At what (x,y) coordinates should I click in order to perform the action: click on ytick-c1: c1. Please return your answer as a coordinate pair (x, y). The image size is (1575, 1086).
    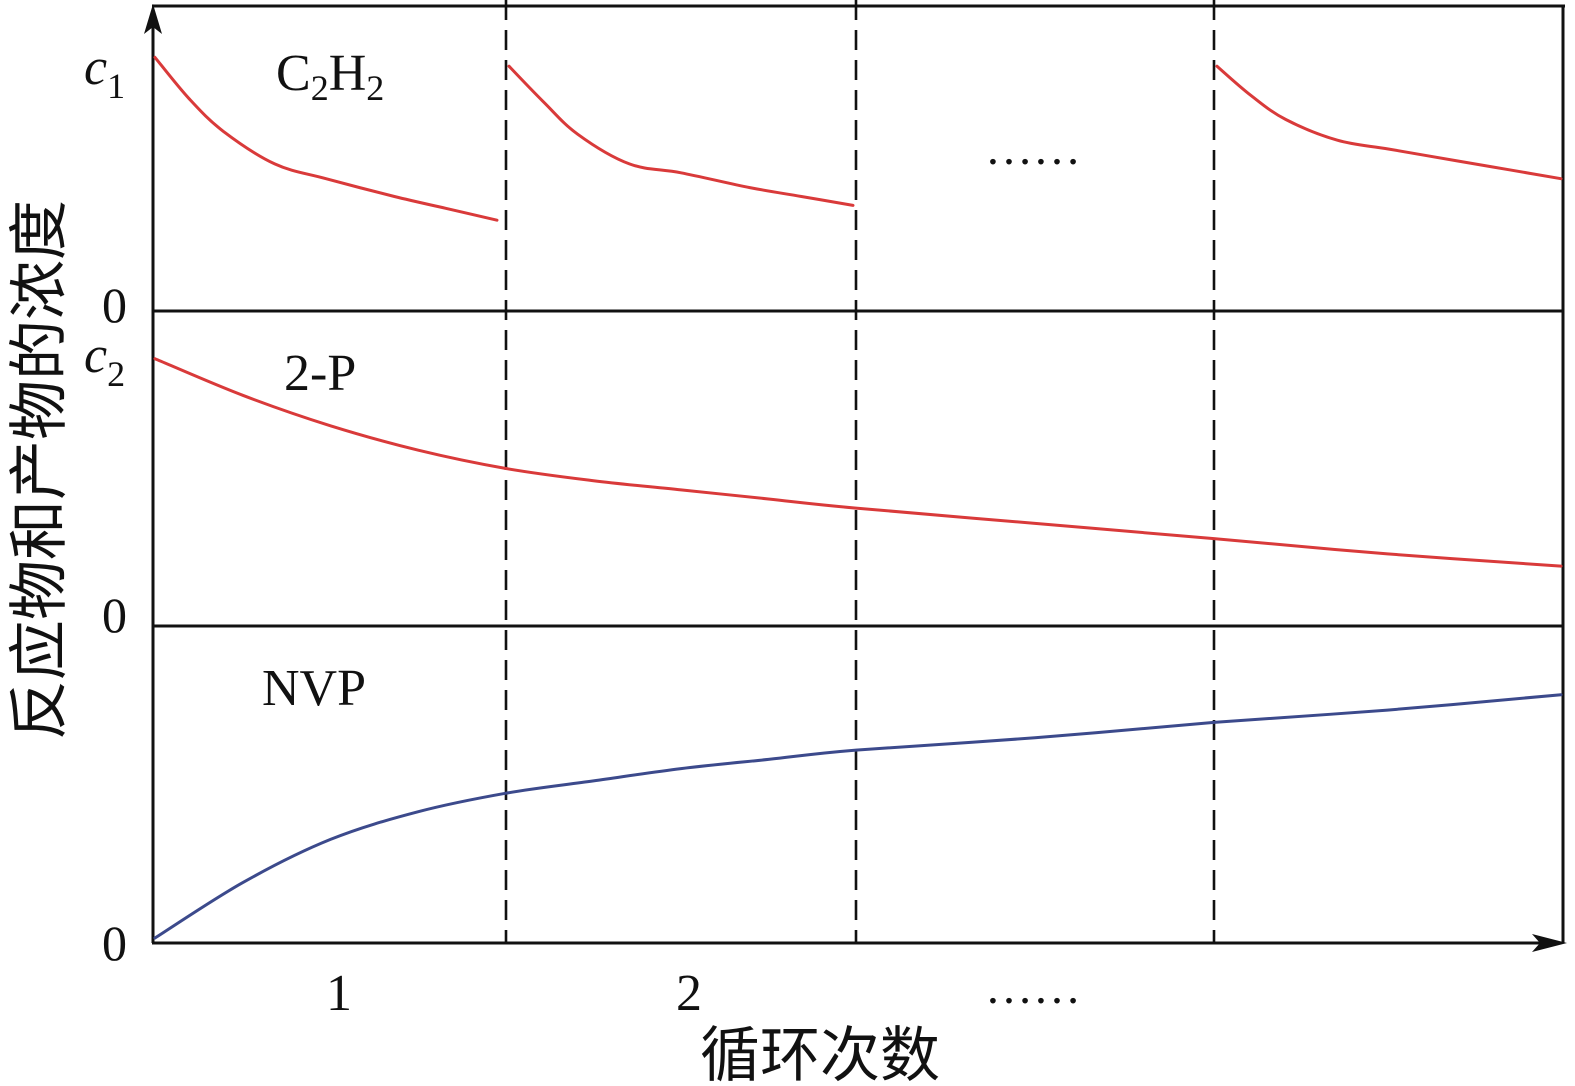
    Looking at the image, I should click on (104, 72).